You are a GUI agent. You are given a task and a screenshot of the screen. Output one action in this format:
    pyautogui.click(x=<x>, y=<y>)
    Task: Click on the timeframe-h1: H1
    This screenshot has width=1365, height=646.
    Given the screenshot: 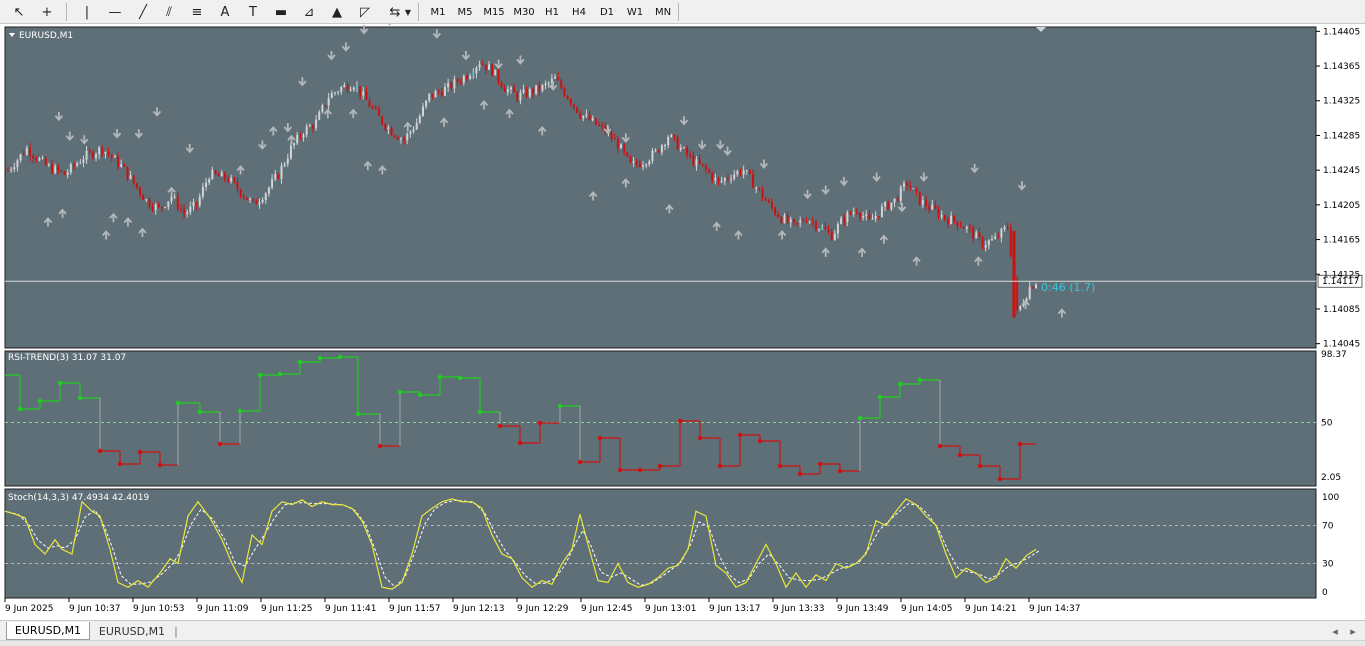 What is the action you would take?
    pyautogui.click(x=552, y=12)
    